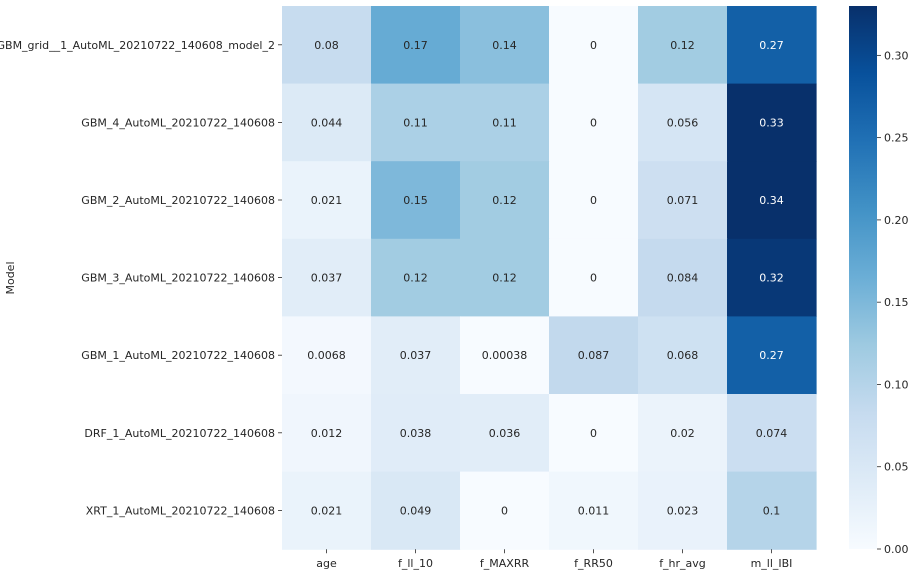  I want to click on y-tick-label: GBM_3_AutoML_20210722_140608, so click(178, 278).